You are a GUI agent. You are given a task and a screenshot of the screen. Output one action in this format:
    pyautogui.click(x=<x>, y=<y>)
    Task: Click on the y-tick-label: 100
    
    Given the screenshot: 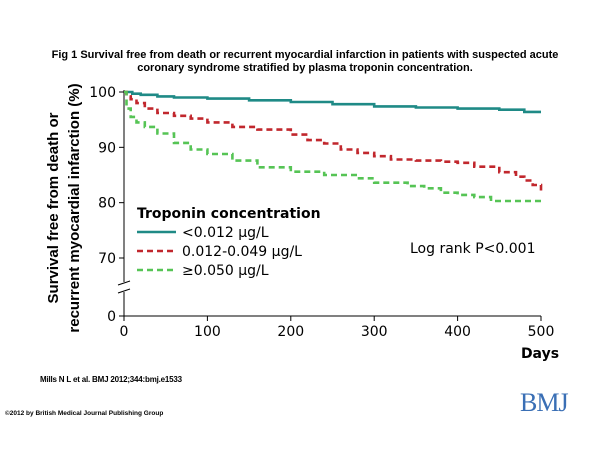 What is the action you would take?
    pyautogui.click(x=102, y=93)
    